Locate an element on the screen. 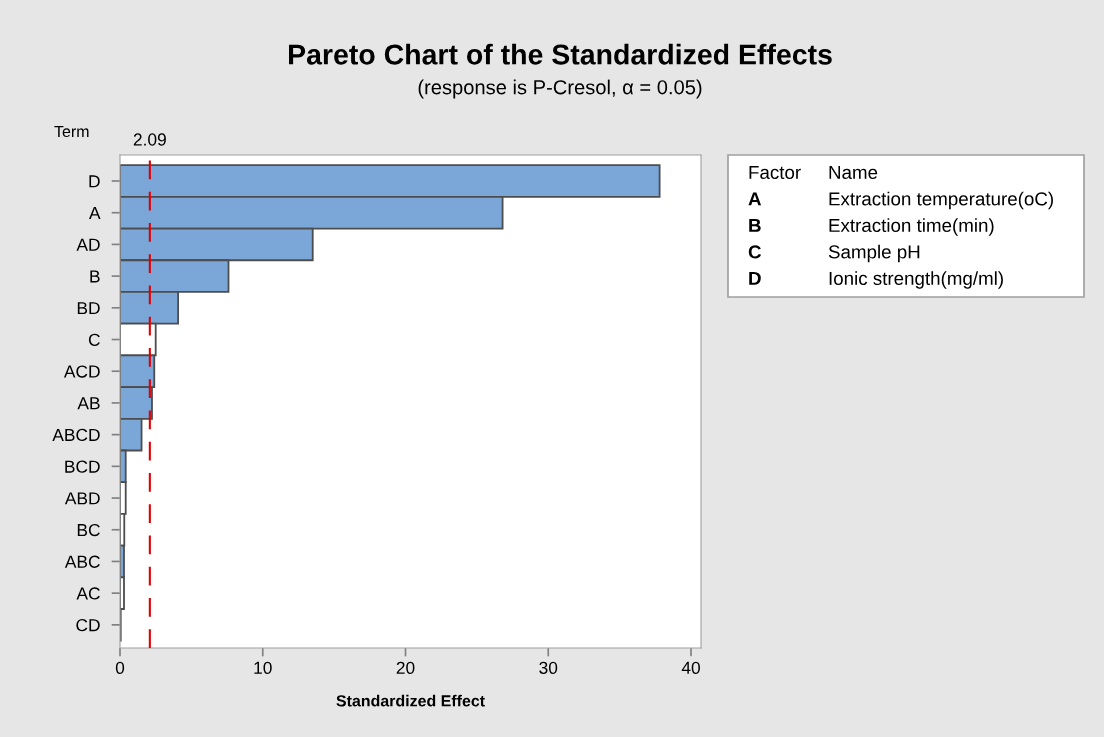 This screenshot has height=737, width=1104. text: B is located at coordinates (755, 225).